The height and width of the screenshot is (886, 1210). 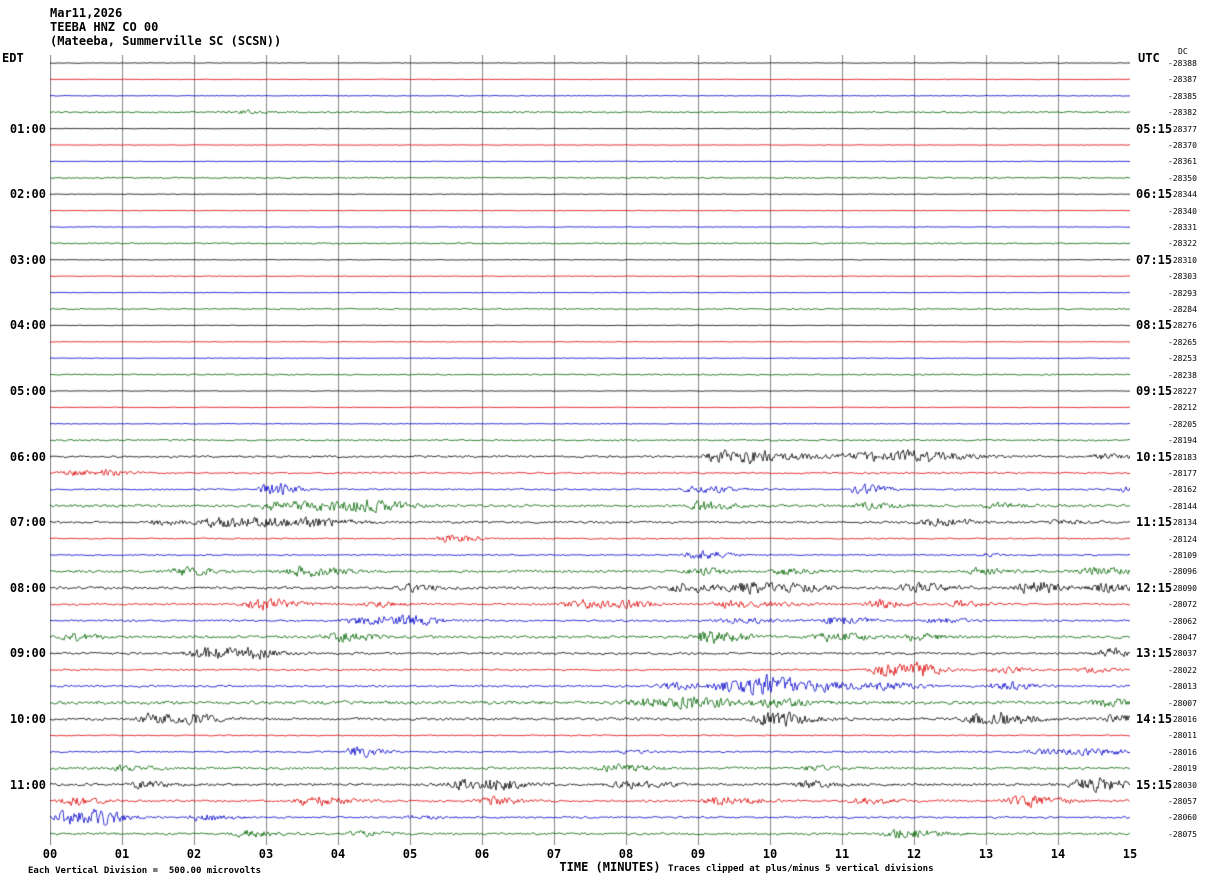 I want to click on dc-offset-value: -28382, so click(x=1182, y=113).